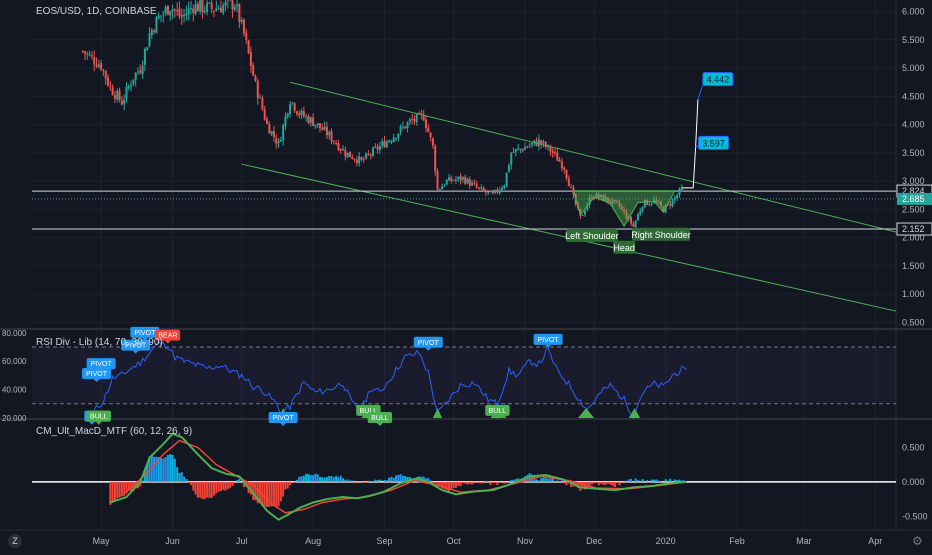  Describe the element at coordinates (624, 247) in the screenshot. I see `pattern-label-1: Head` at that location.